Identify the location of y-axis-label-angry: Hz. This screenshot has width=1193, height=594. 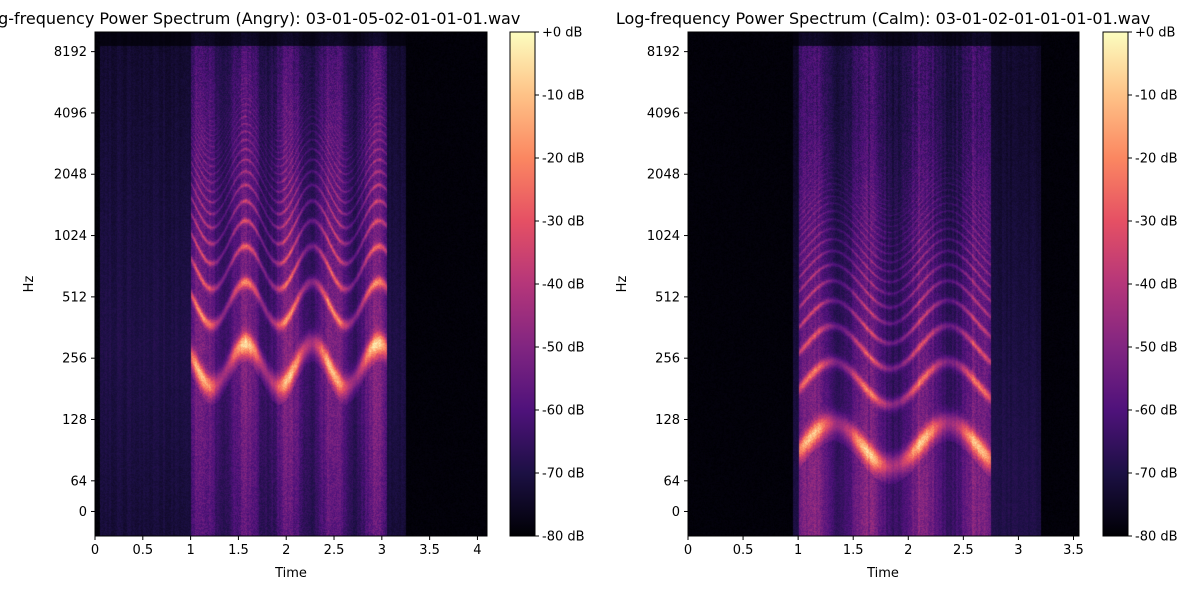
(29, 284).